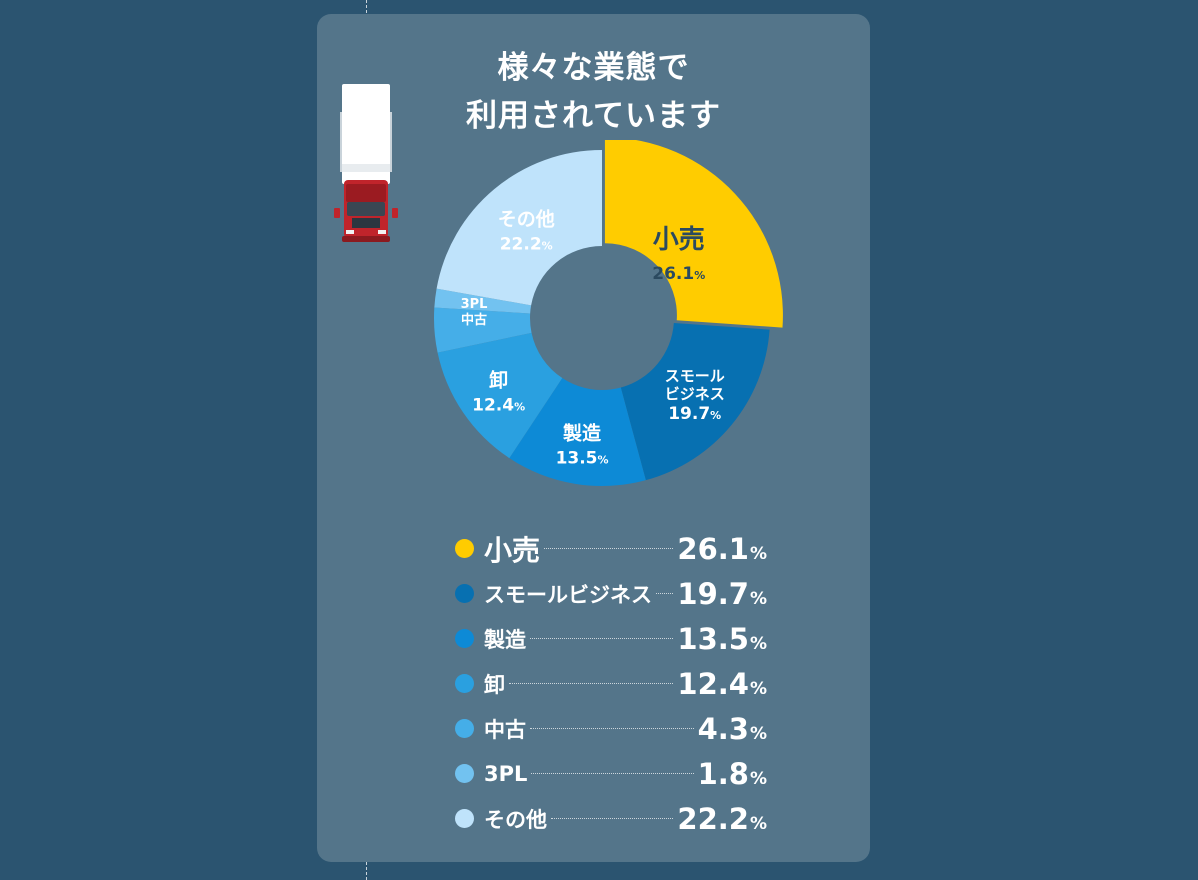  Describe the element at coordinates (679, 240) in the screenshot. I see `slice-label-name: 小売` at that location.